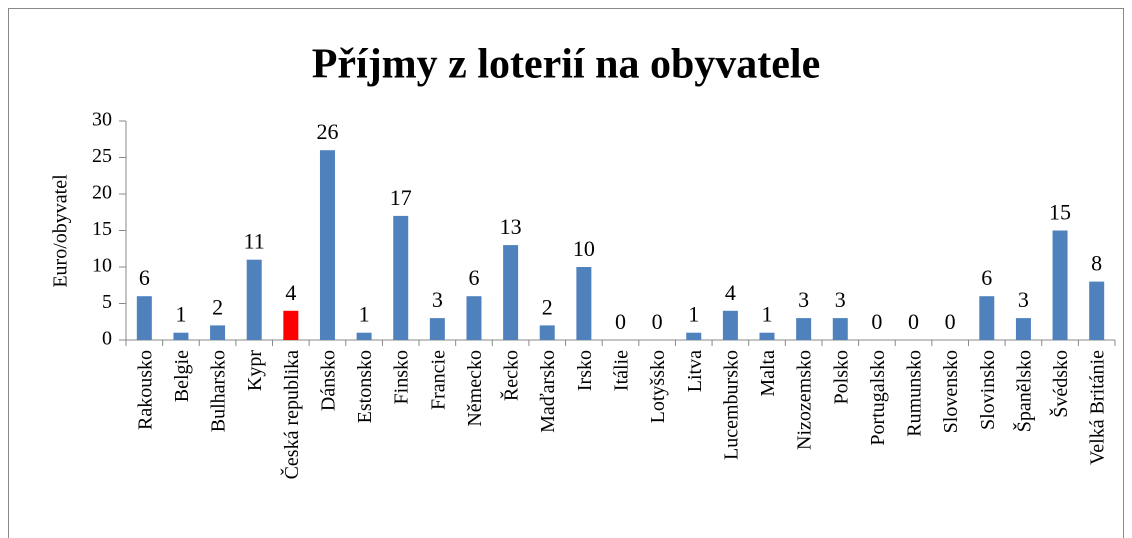 This screenshot has width=1132, height=538. What do you see at coordinates (145, 390) in the screenshot?
I see `x-tick-label: Rakousko` at bounding box center [145, 390].